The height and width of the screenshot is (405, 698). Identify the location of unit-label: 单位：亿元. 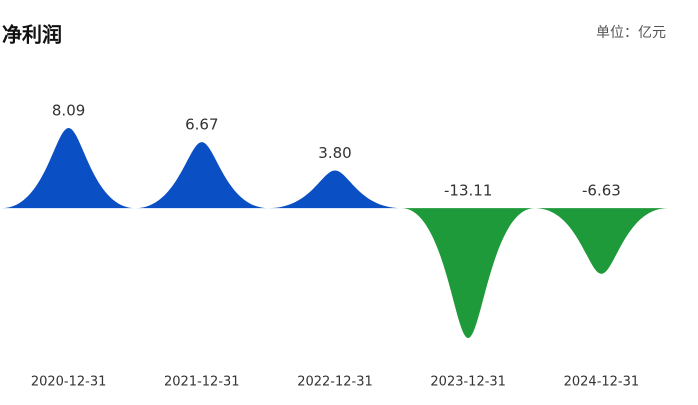
(631, 33).